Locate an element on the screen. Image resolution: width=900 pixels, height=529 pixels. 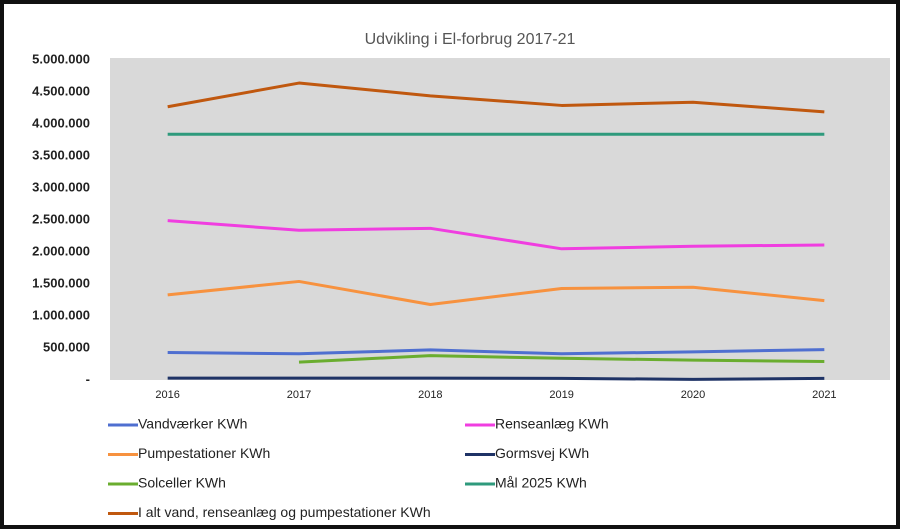
x-tick-label: 2017 is located at coordinates (299, 395).